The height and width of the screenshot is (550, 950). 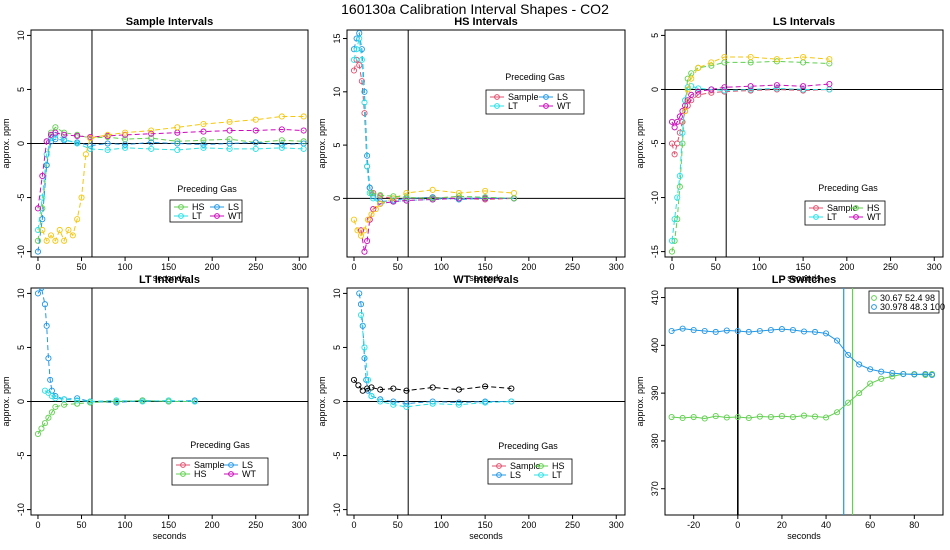 I want to click on panel-title: LP Switches, so click(x=804, y=280).